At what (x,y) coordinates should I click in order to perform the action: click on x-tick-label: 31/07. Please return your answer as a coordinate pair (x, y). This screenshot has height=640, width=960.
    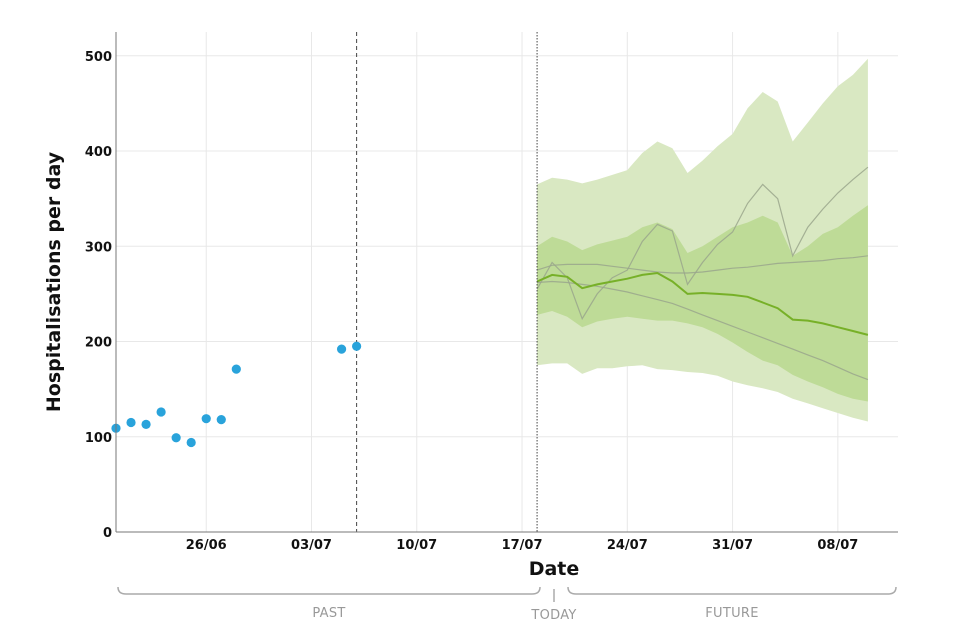
    Looking at the image, I should click on (732, 545).